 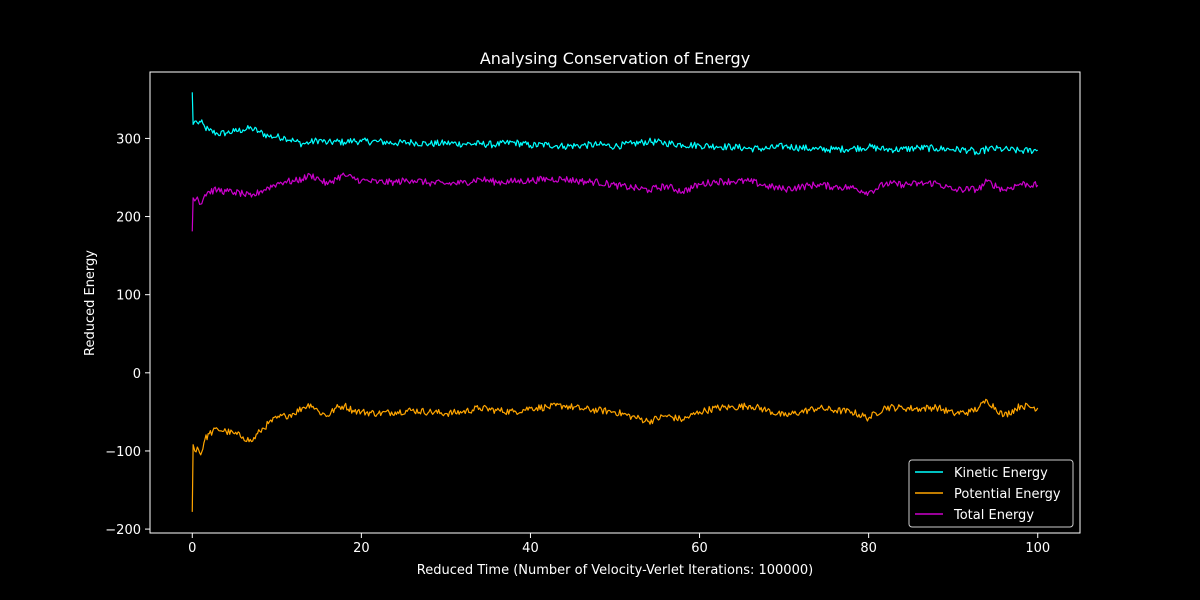 What do you see at coordinates (128, 139) in the screenshot?
I see `y-tick-label: 300` at bounding box center [128, 139].